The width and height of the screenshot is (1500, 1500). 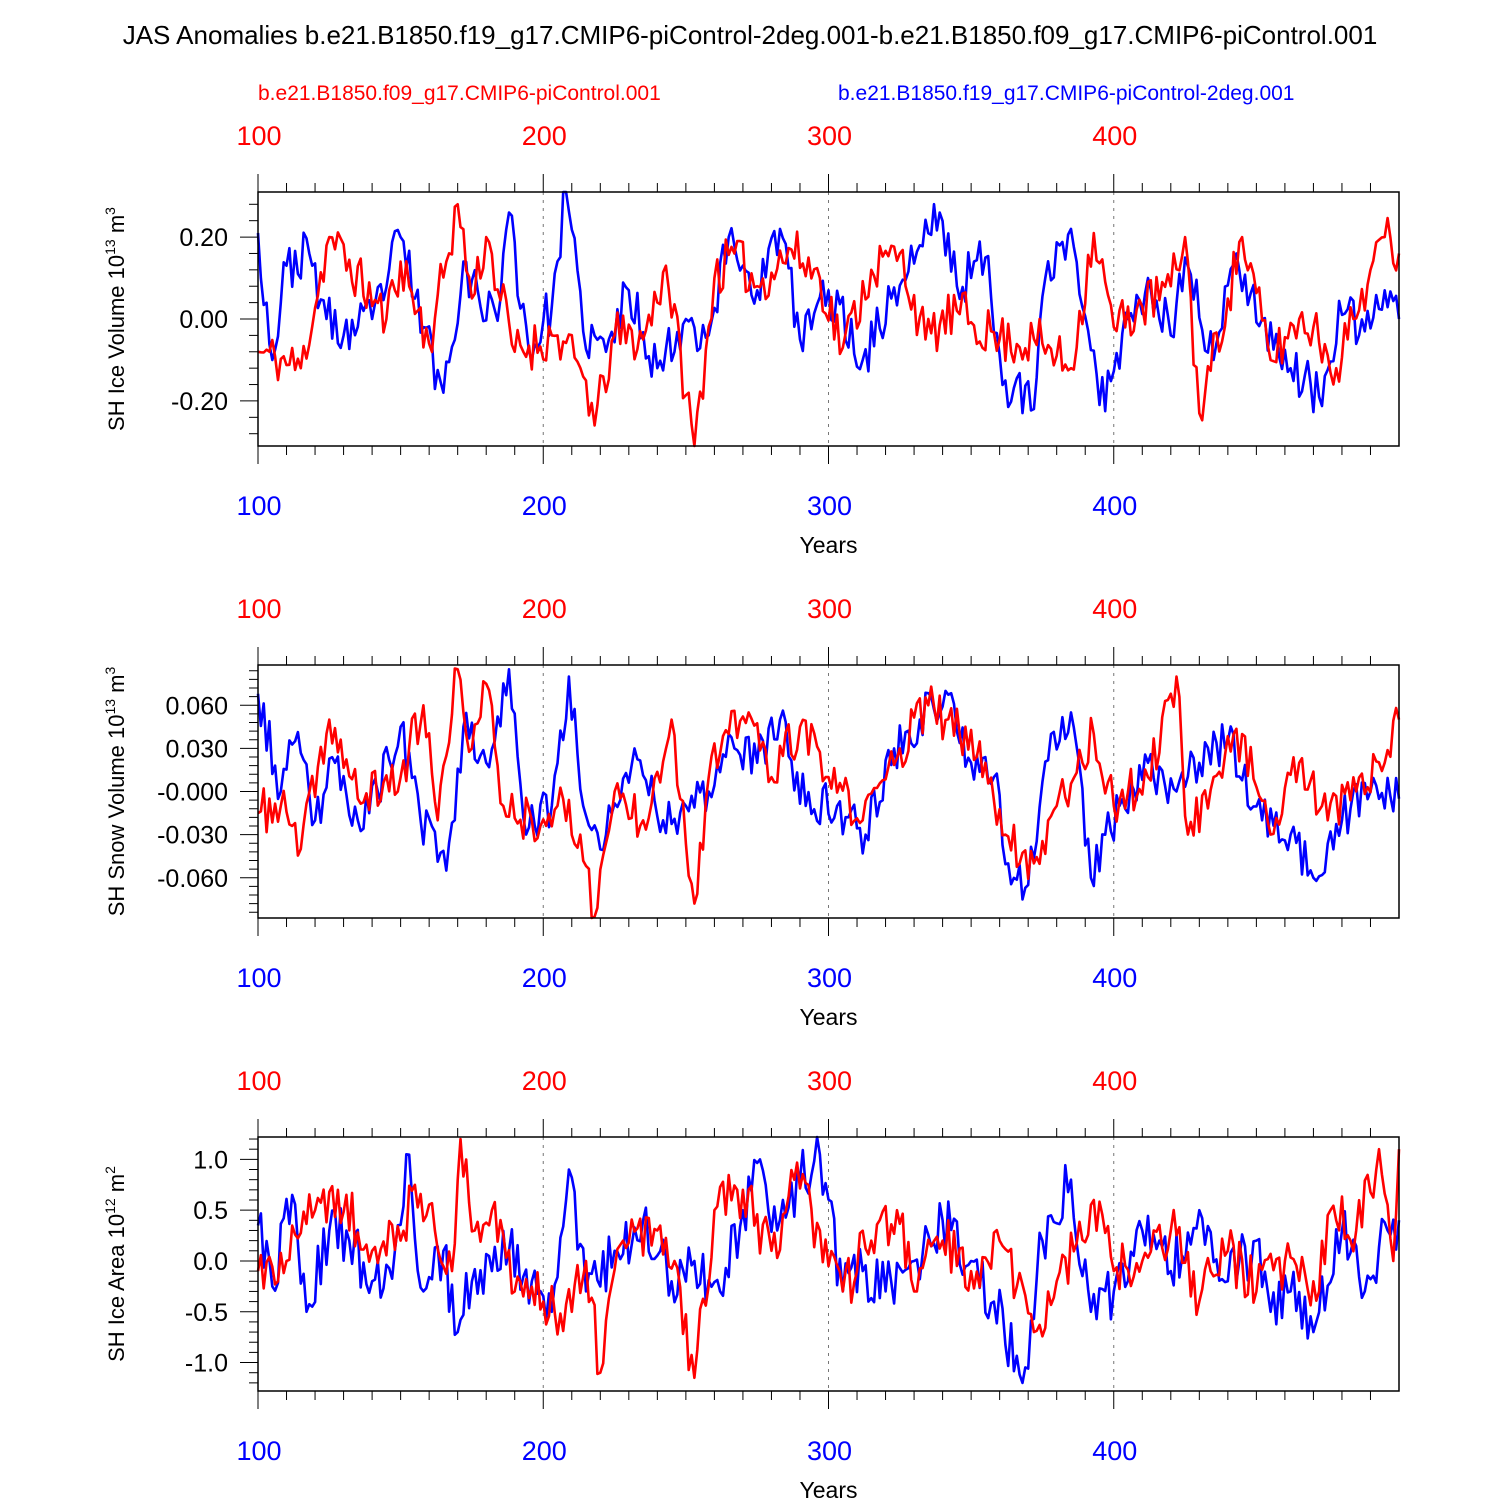 What do you see at coordinates (110, 1170) in the screenshot?
I see `y-axis-title-superscript: 2` at bounding box center [110, 1170].